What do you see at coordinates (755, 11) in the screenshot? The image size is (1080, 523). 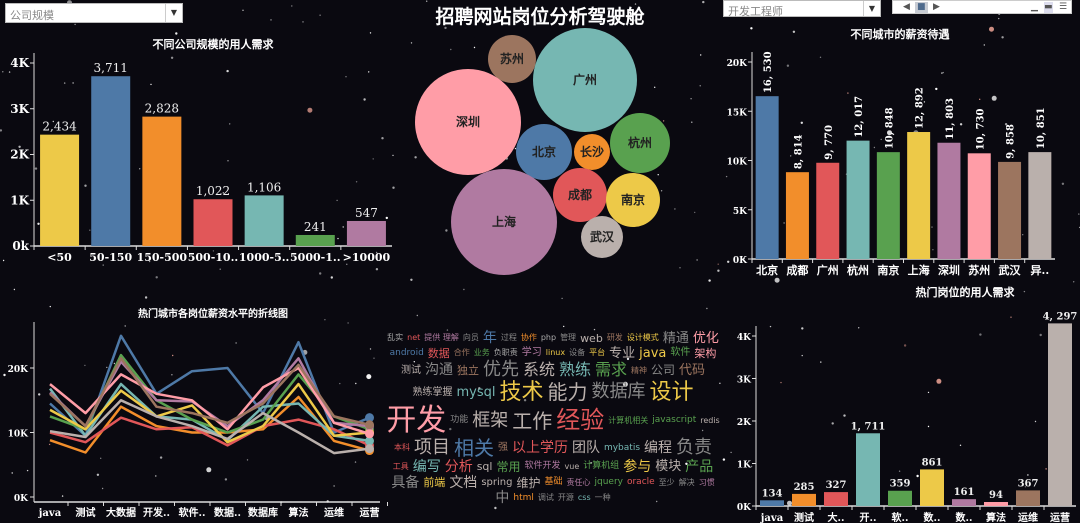 I see `job-select-value: 开发工程师` at bounding box center [755, 11].